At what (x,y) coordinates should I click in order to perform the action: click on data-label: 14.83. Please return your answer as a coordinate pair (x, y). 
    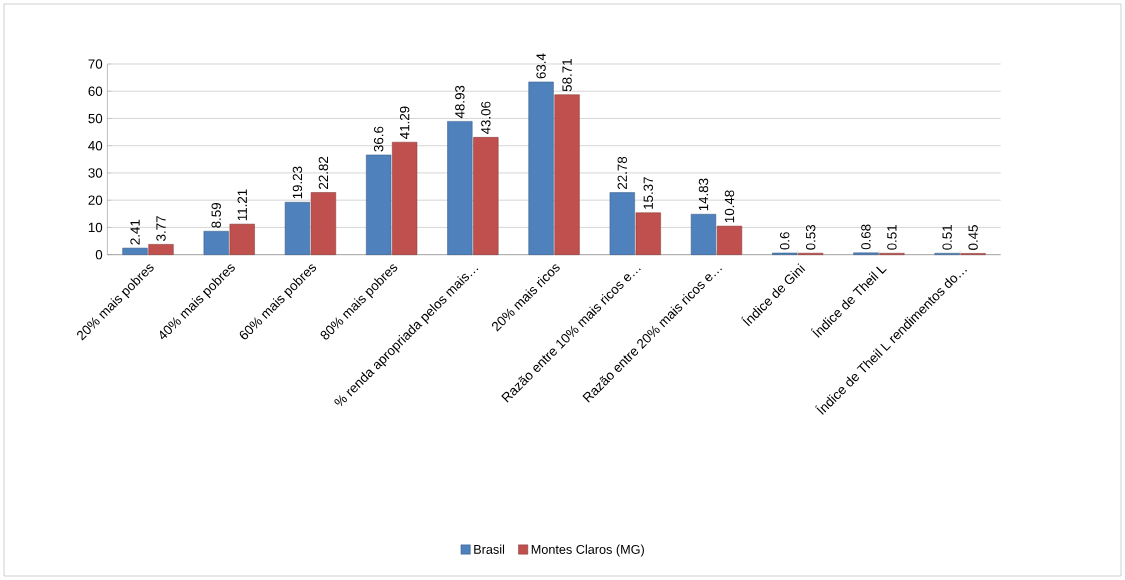
    Looking at the image, I should click on (703, 194).